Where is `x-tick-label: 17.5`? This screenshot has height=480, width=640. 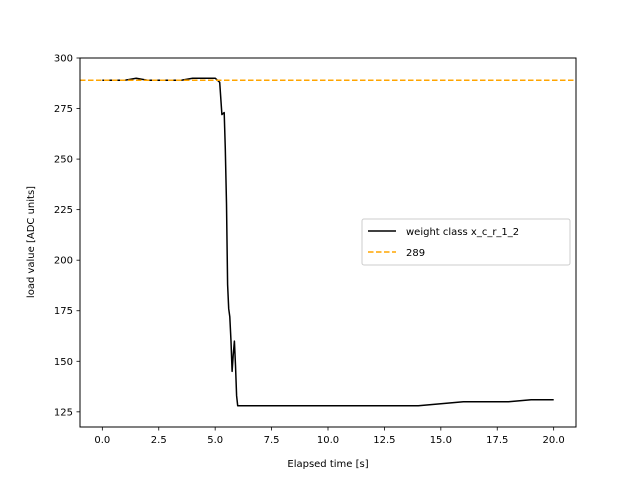
x-tick-label: 17.5 is located at coordinates (497, 440).